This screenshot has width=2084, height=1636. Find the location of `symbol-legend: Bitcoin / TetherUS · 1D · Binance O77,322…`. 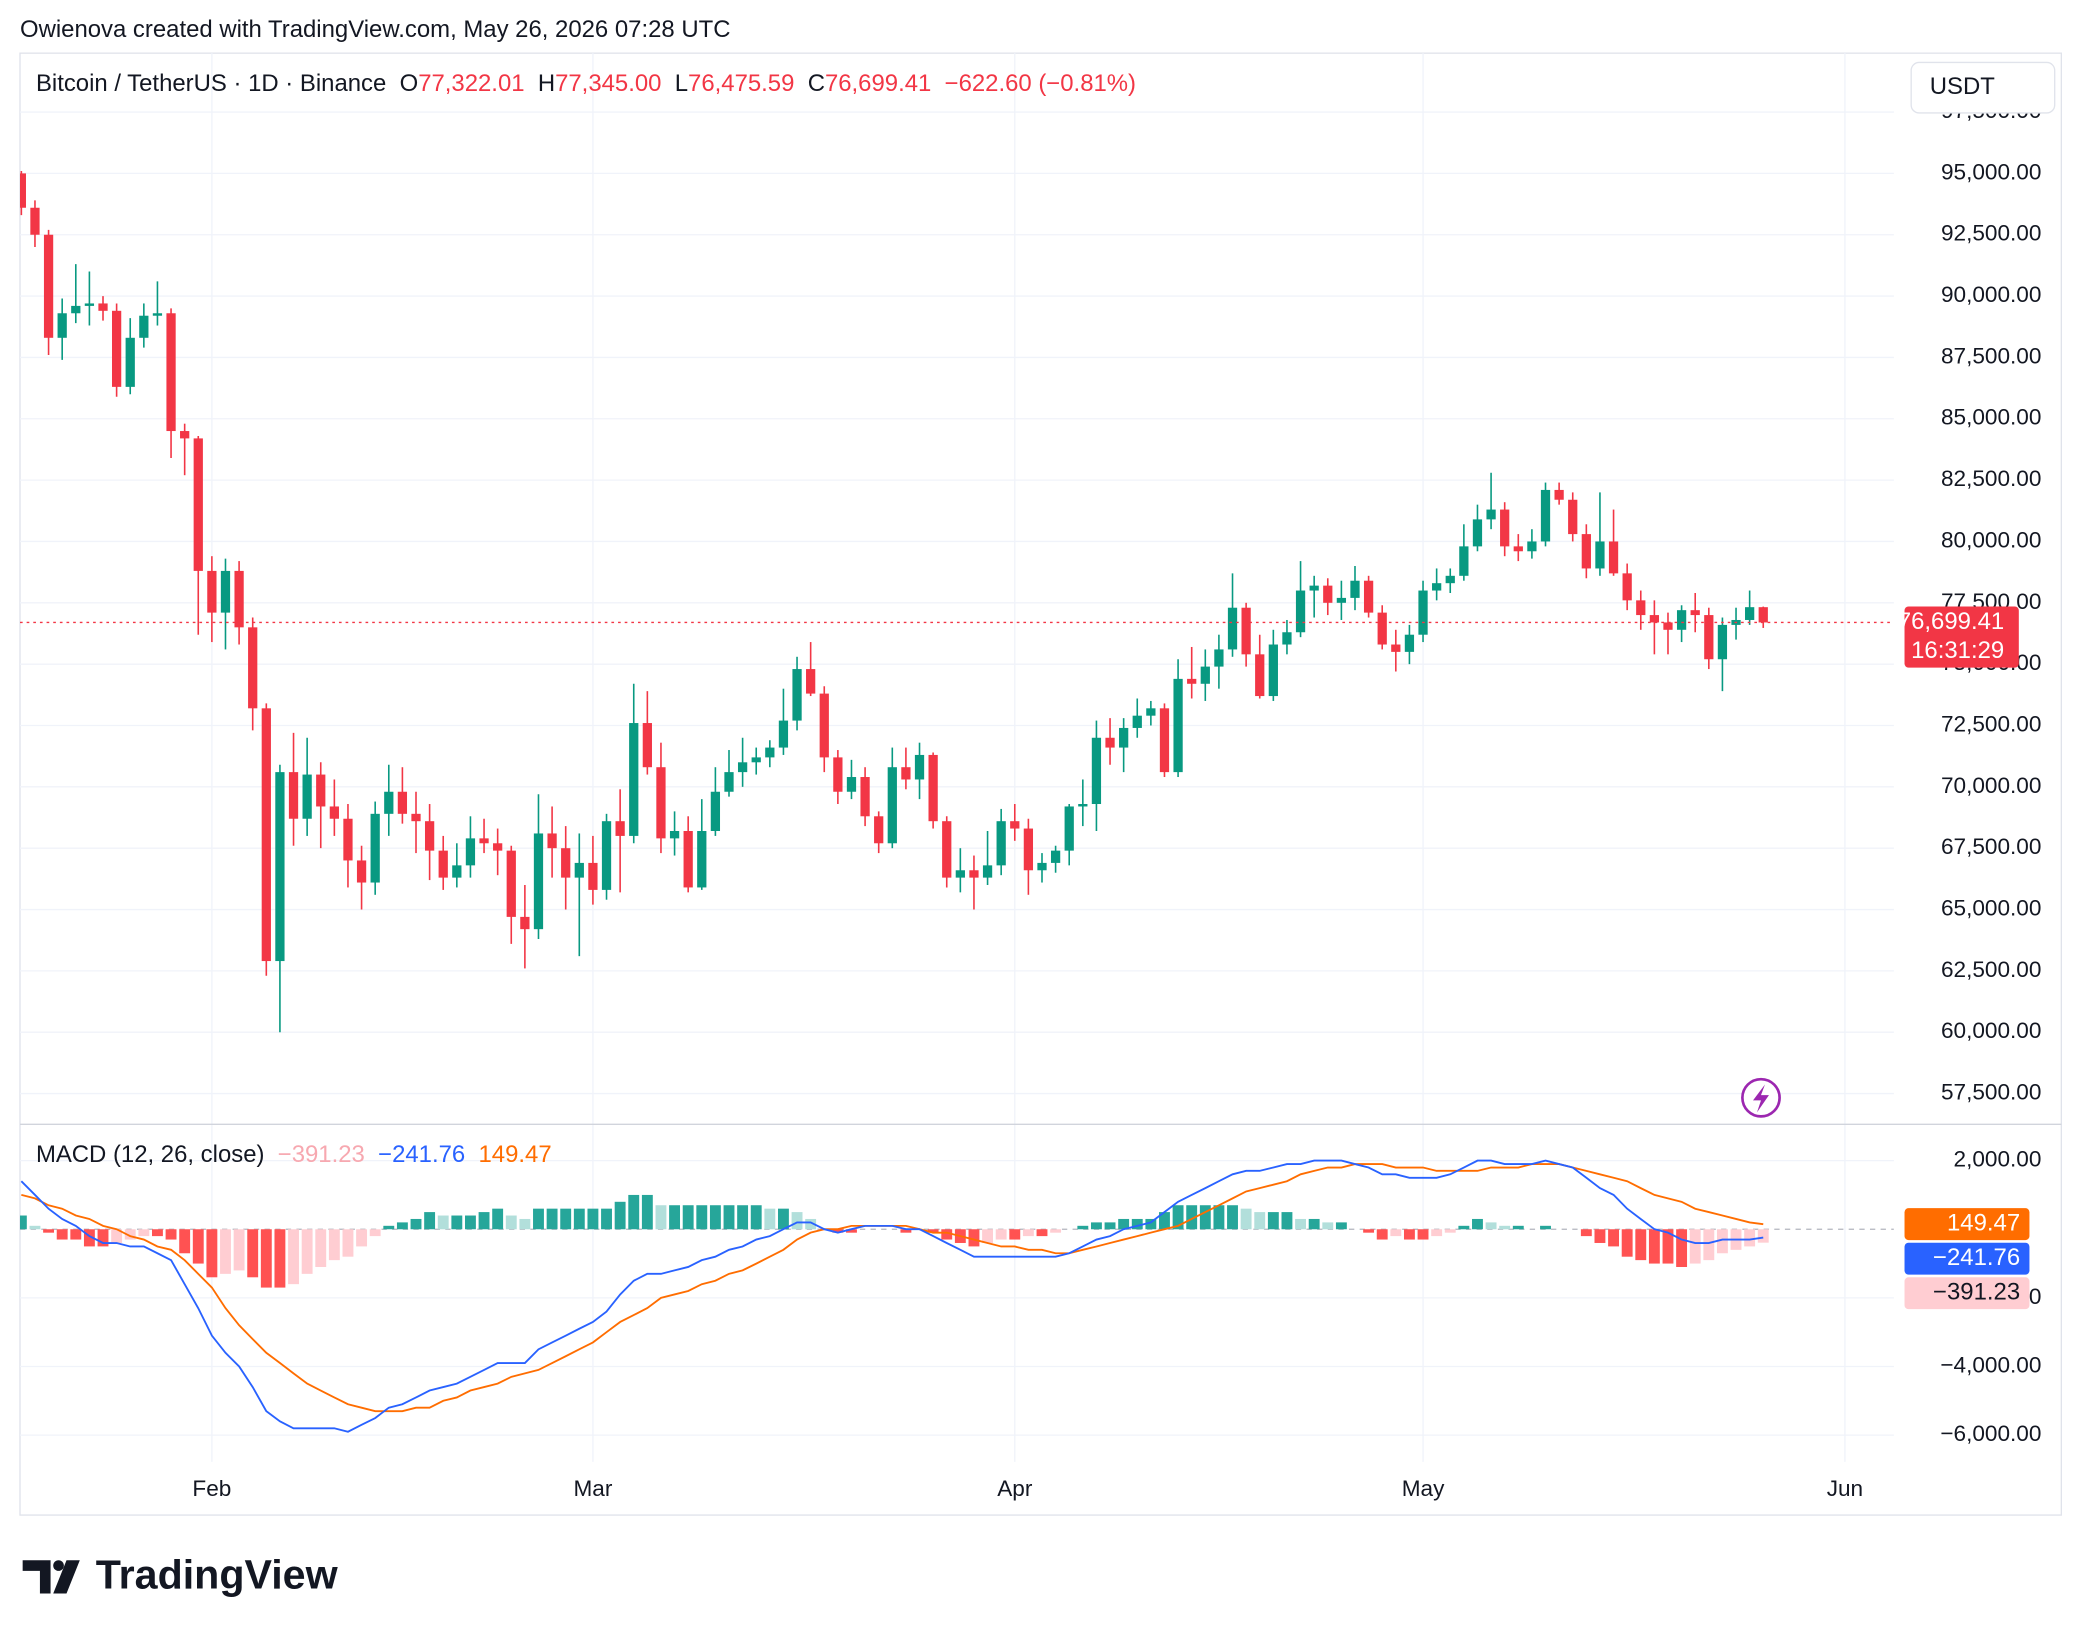

symbol-legend: Bitcoin / TetherUS · 1D · Binance O77,322… is located at coordinates (586, 83).